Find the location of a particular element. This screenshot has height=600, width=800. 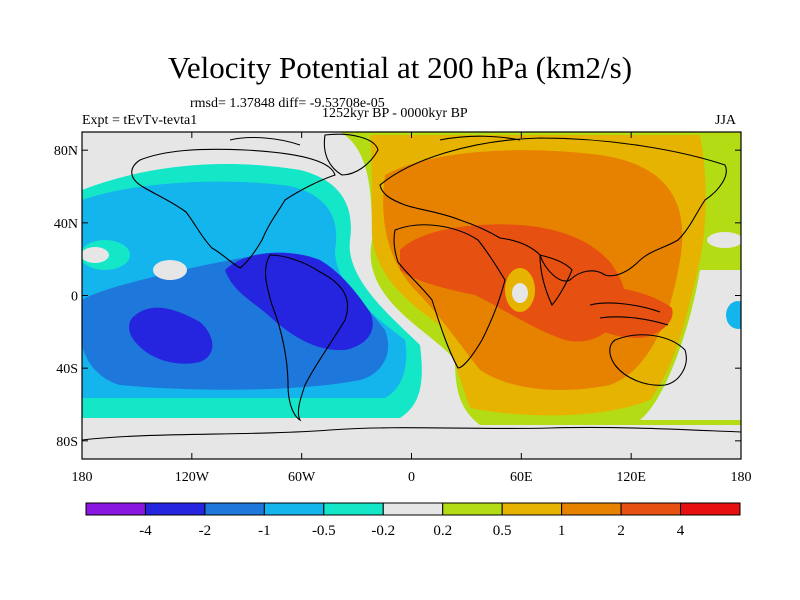

lat-tick-label: 40N is located at coordinates (66, 224).